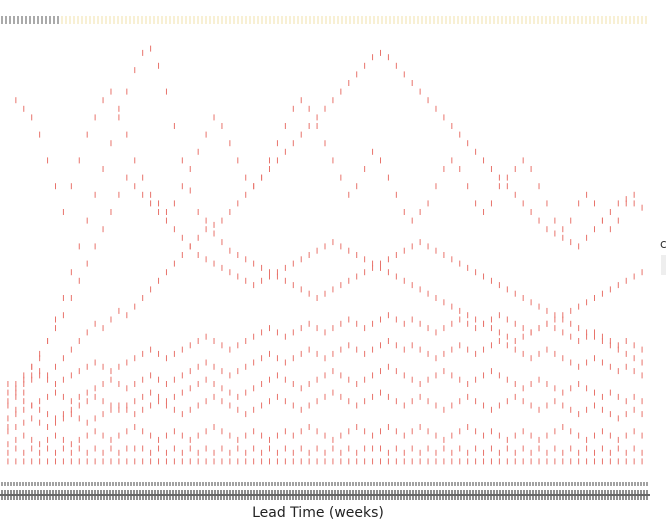 The width and height of the screenshot is (666, 527). I want to click on edge-scrollbar, so click(663, 265).